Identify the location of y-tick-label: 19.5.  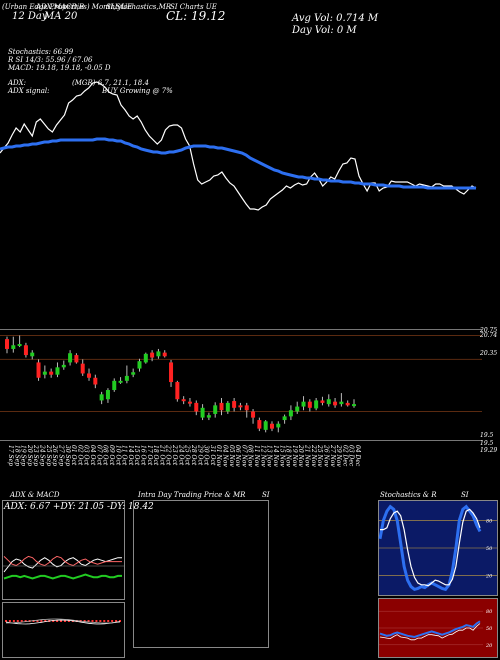
(487, 435).